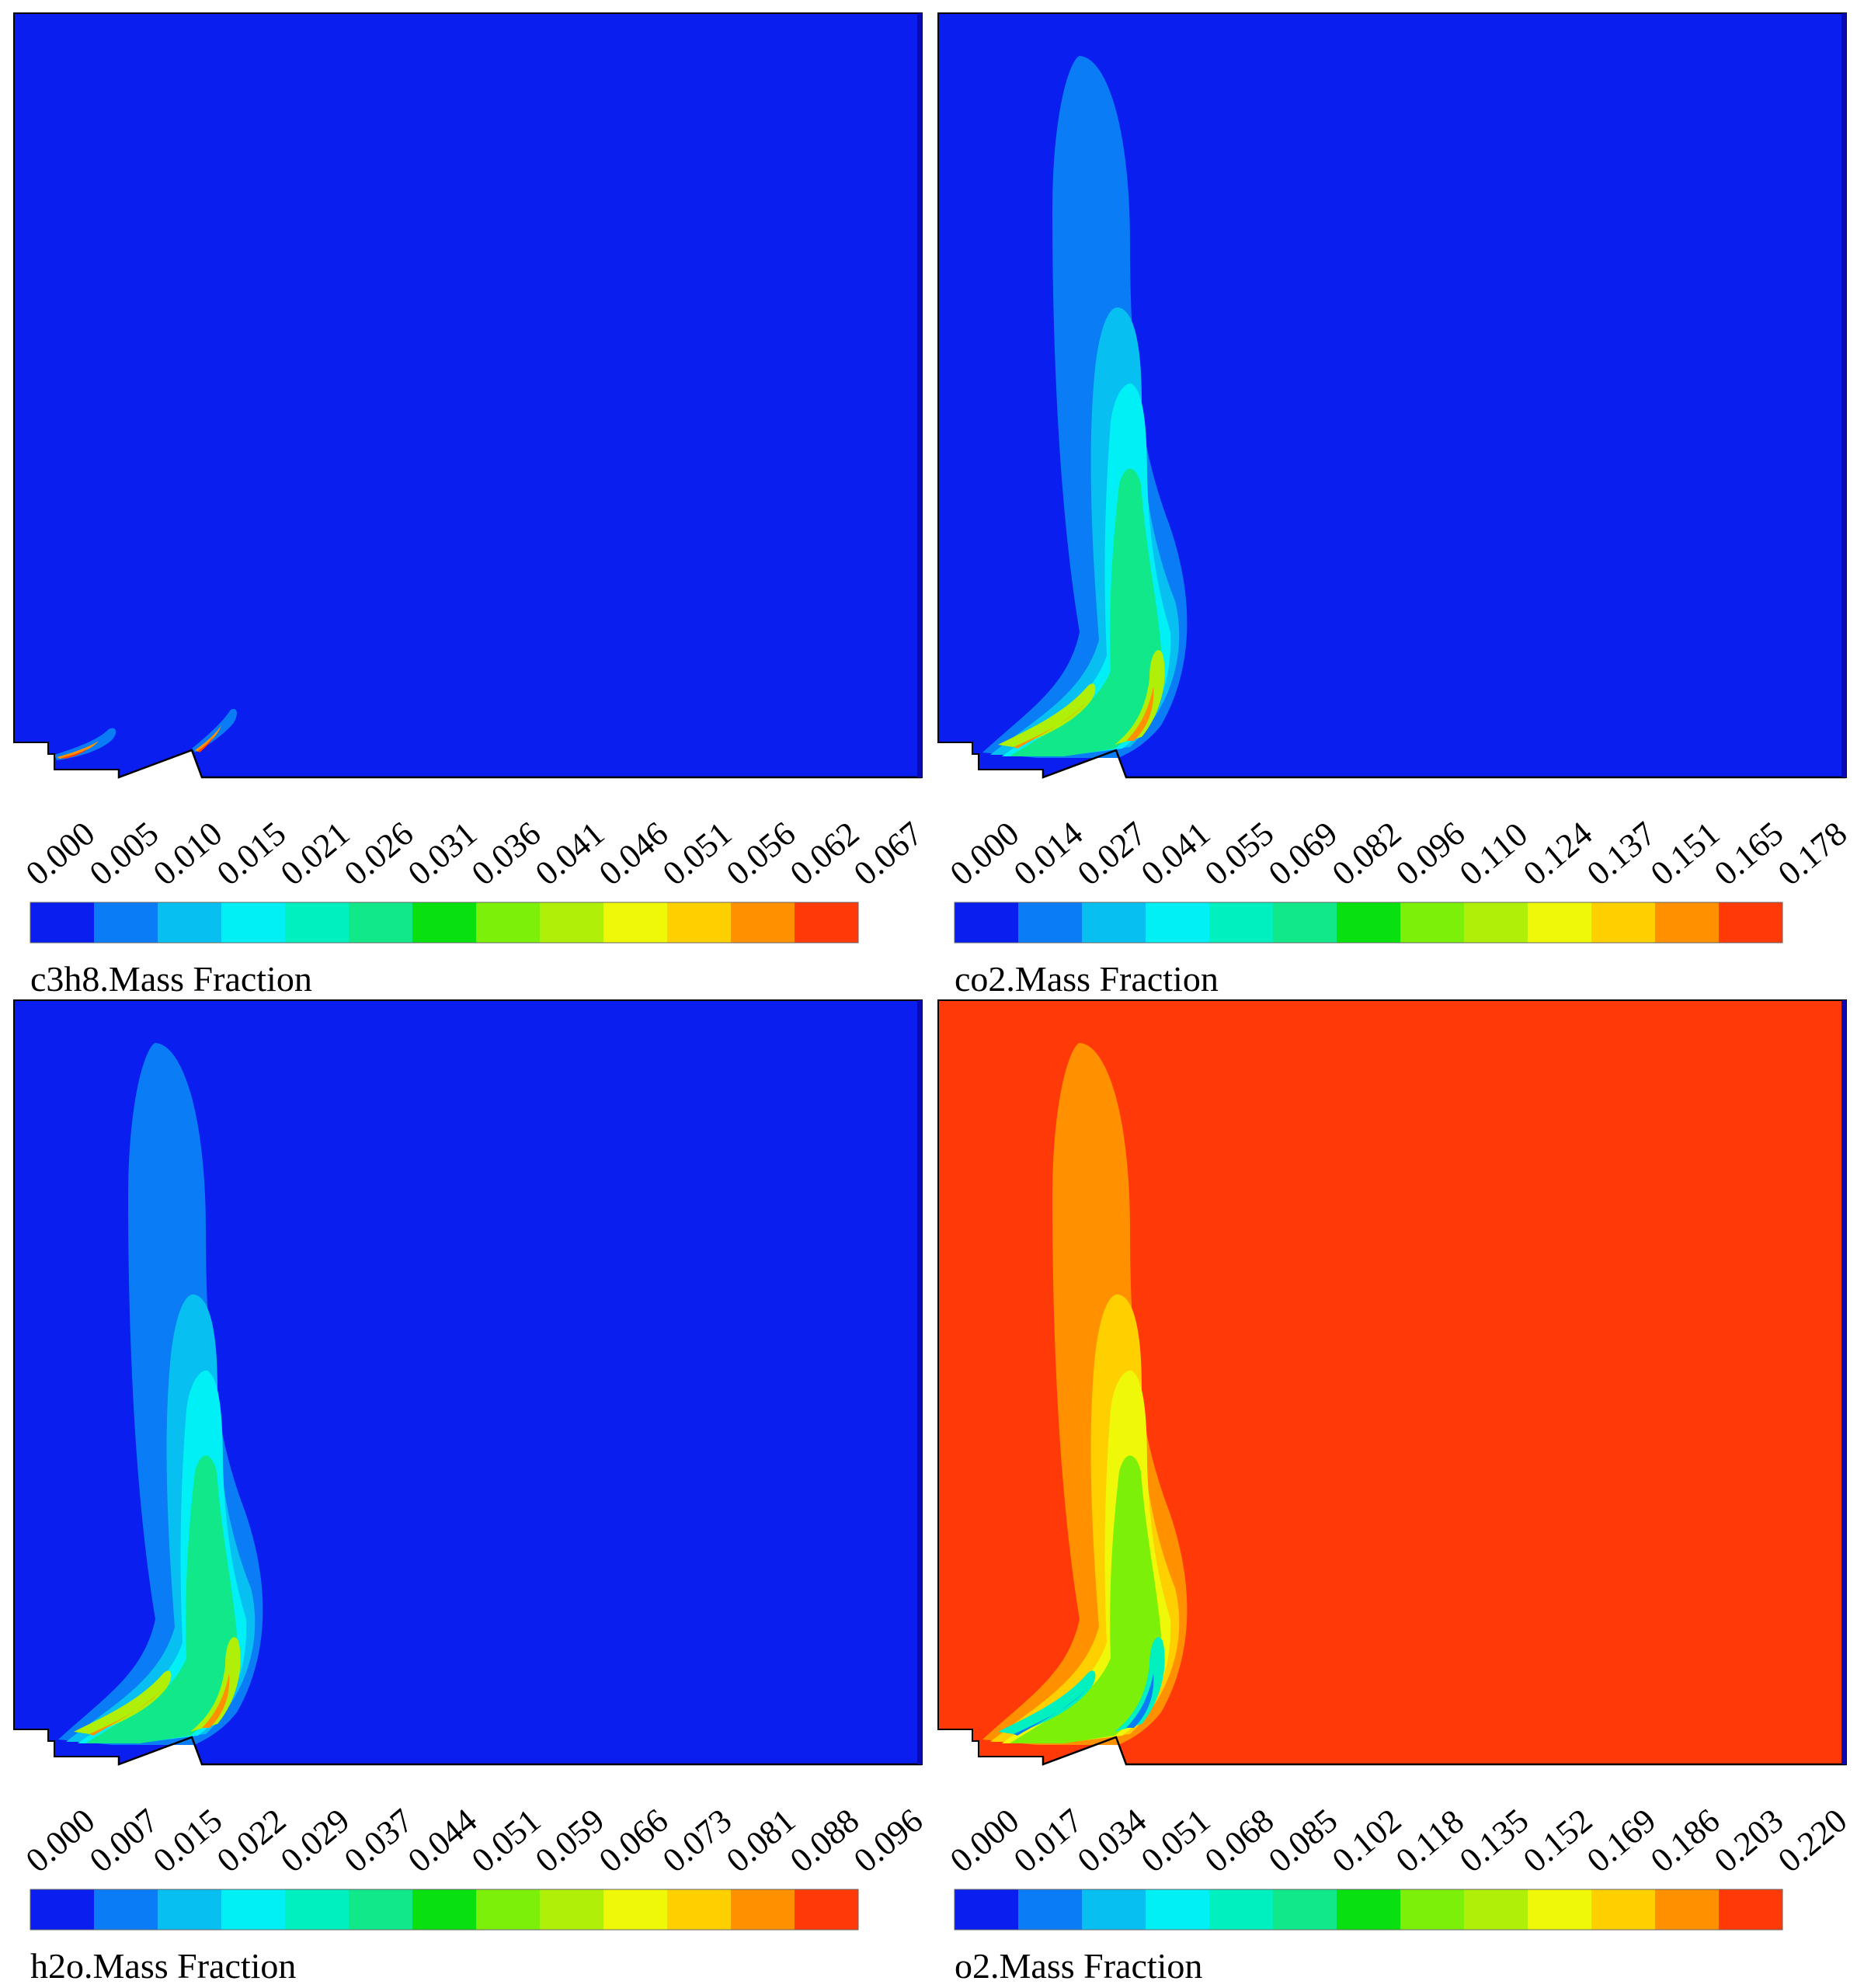 The height and width of the screenshot is (1988, 1864). Describe the element at coordinates (1748, 1840) in the screenshot. I see `legend-tick-label: 0.203` at that location.